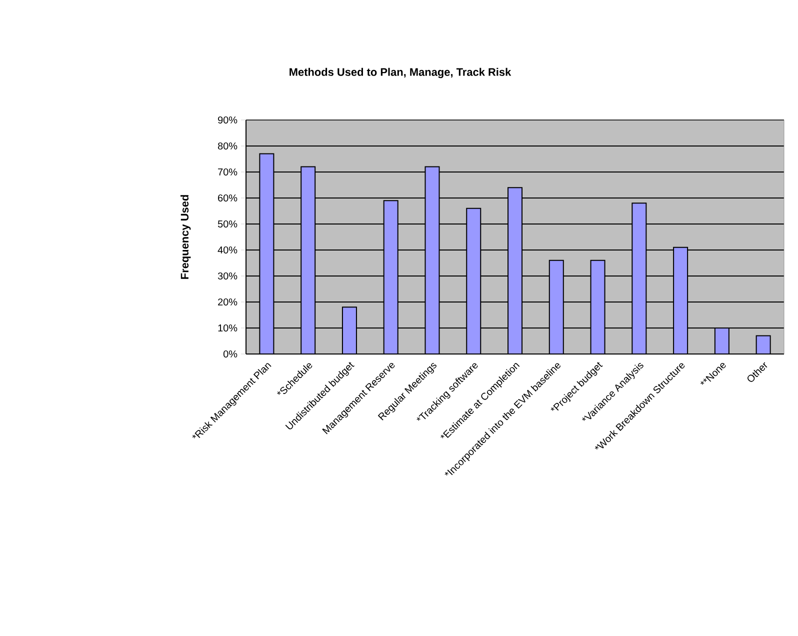 The image size is (798, 636). Describe the element at coordinates (228, 172) in the screenshot. I see `y-tick-label: 70%` at that location.